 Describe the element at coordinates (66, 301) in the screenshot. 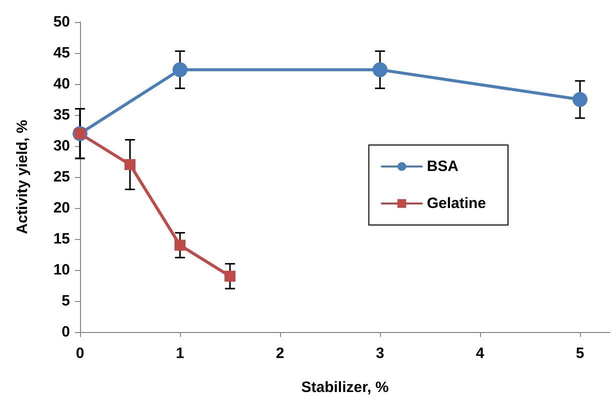

I see `y-tick-label: 5` at that location.